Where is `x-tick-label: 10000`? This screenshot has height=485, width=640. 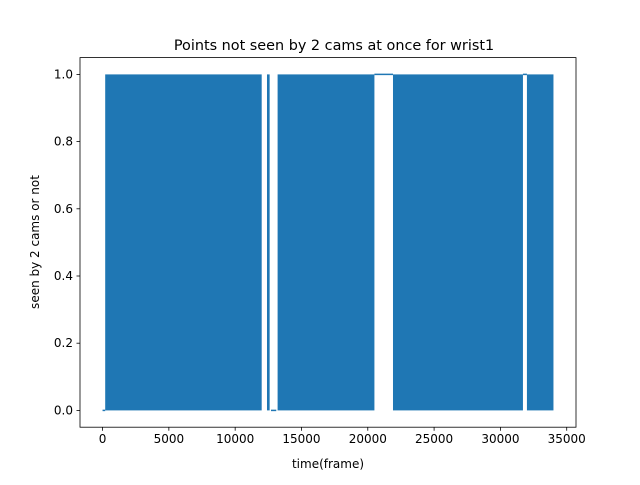 x-tick-label: 10000 is located at coordinates (235, 439).